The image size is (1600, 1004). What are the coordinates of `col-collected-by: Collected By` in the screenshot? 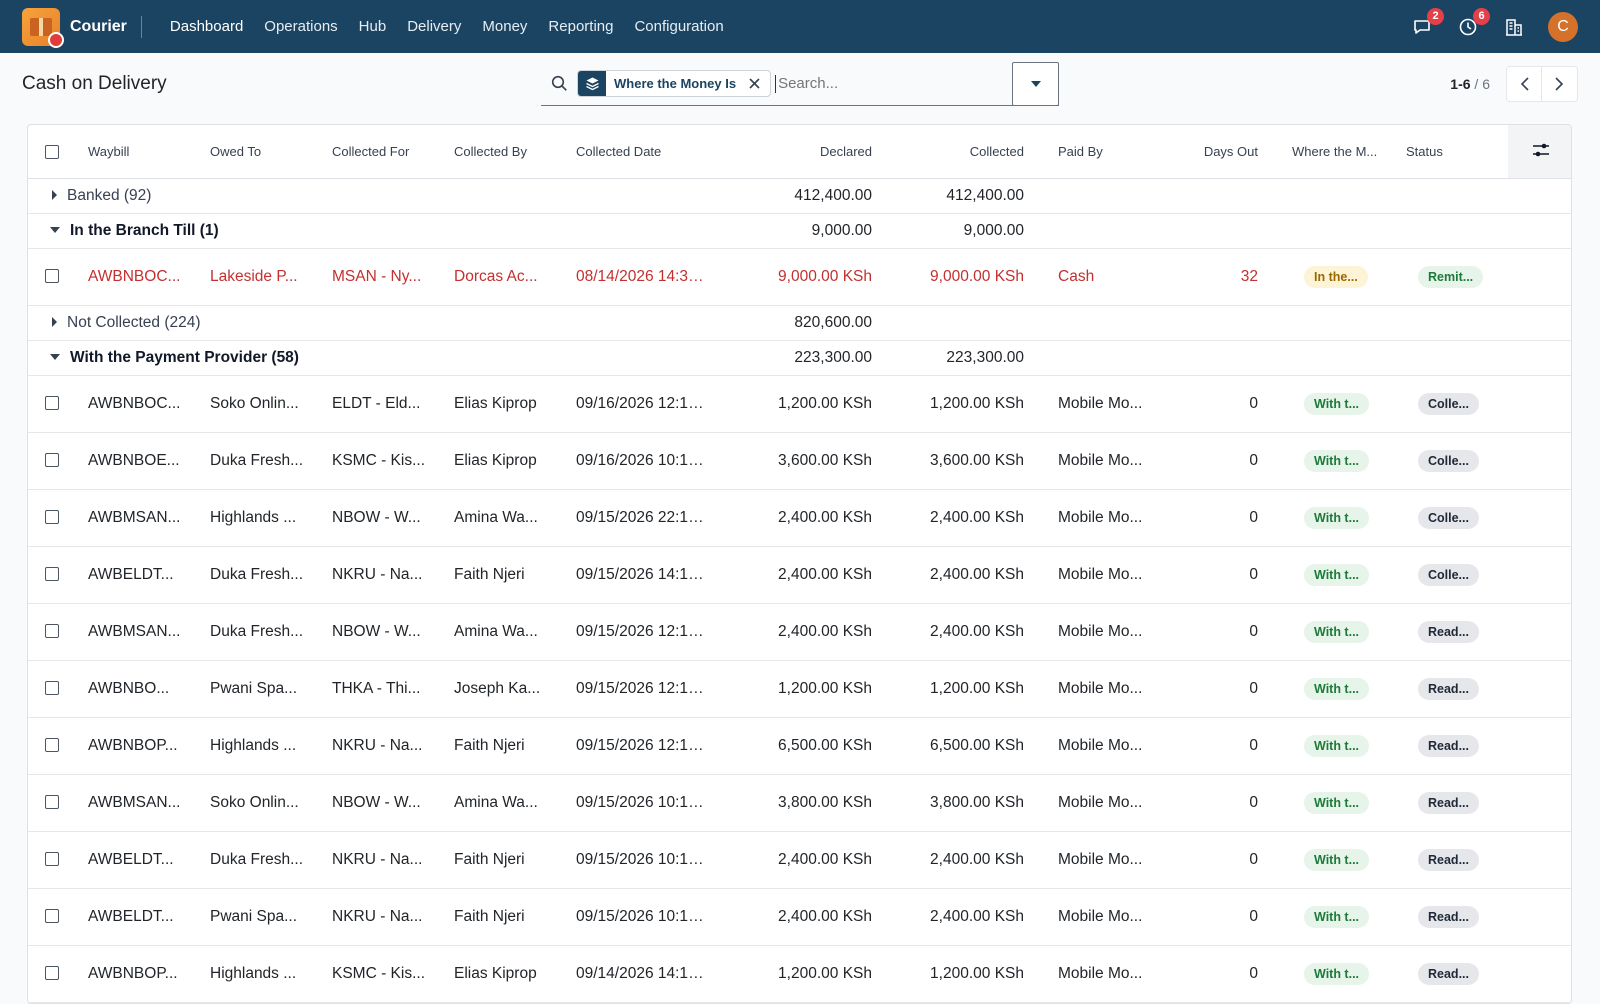 It's located at (507, 152).